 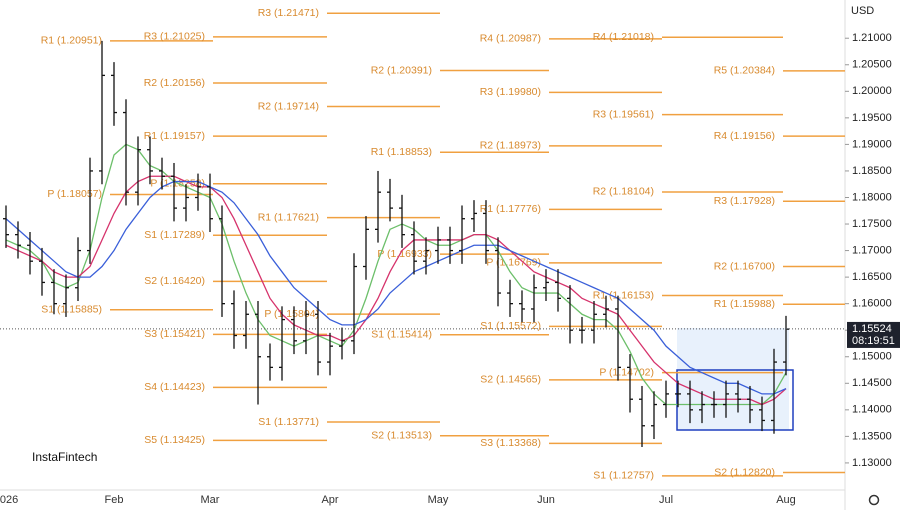 I want to click on y-tick-label: 1.13500, so click(x=872, y=436).